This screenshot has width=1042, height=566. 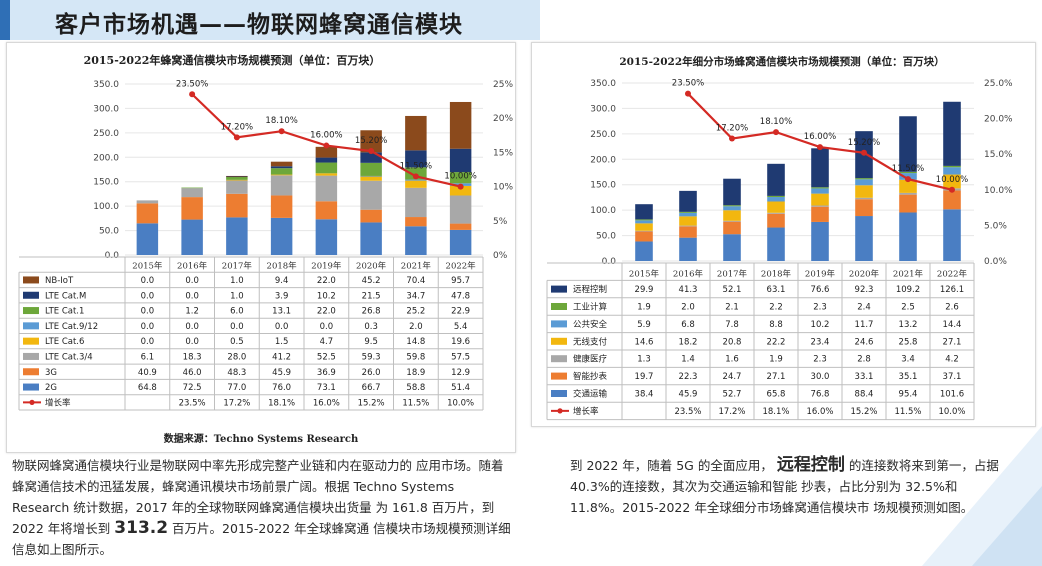 I want to click on y2-tick-label: 0.0%, so click(x=995, y=262).